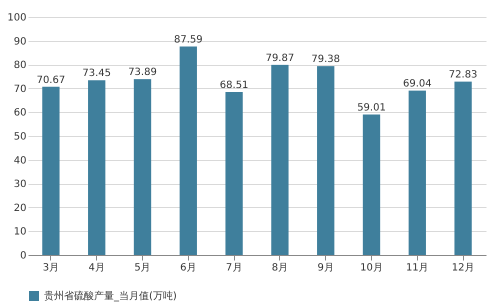  I want to click on data-label: 69.04, so click(417, 84).